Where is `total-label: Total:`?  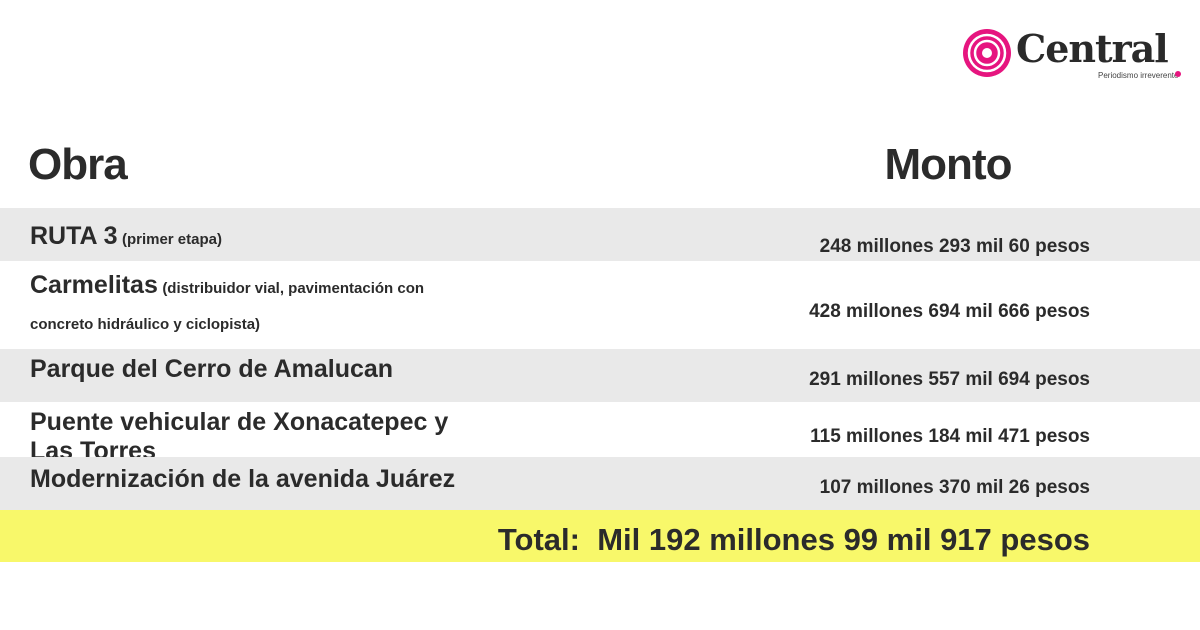
total-label: Total: is located at coordinates (538, 539).